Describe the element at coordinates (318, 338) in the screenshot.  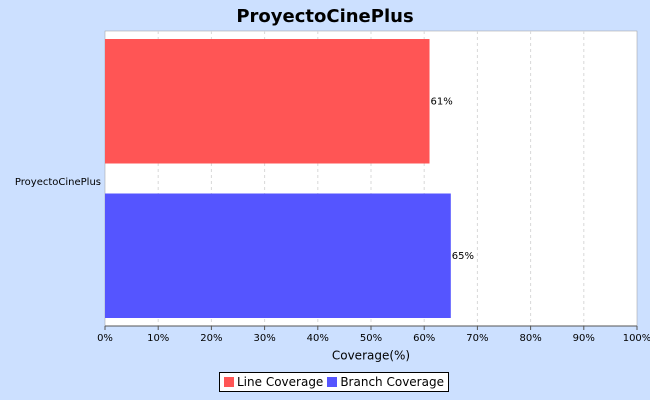
I see `x-tick-label: 40%` at that location.